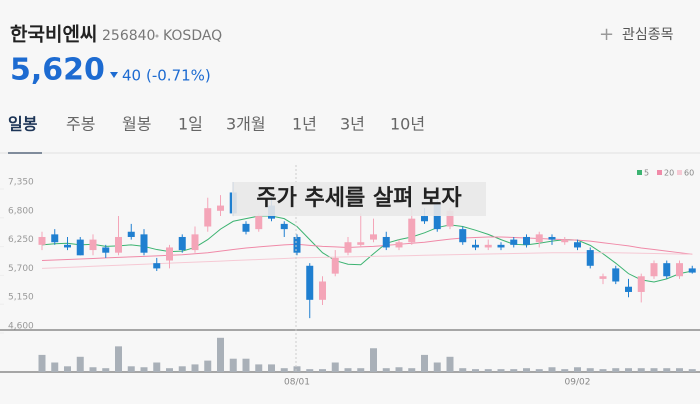 Image resolution: width=700 pixels, height=404 pixels. Describe the element at coordinates (21, 269) in the screenshot. I see `y-tick-label: 5,700` at that location.